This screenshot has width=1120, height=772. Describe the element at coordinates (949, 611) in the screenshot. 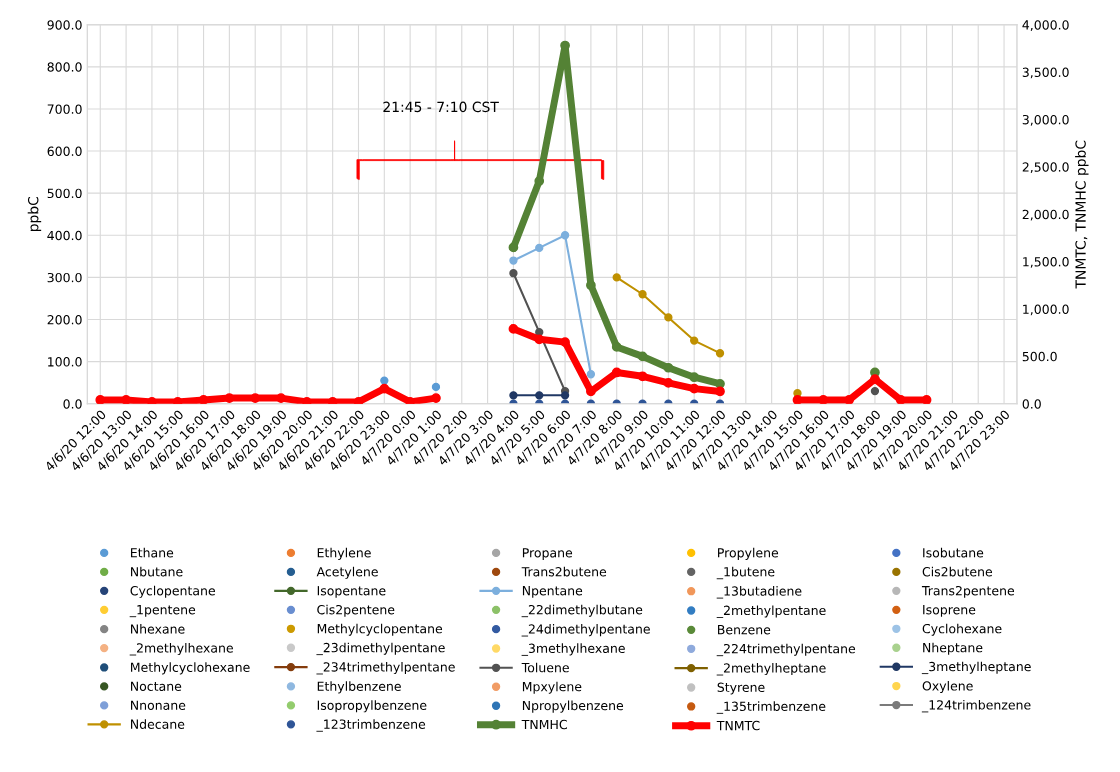

I see `legend-label: Isoprene` at that location.